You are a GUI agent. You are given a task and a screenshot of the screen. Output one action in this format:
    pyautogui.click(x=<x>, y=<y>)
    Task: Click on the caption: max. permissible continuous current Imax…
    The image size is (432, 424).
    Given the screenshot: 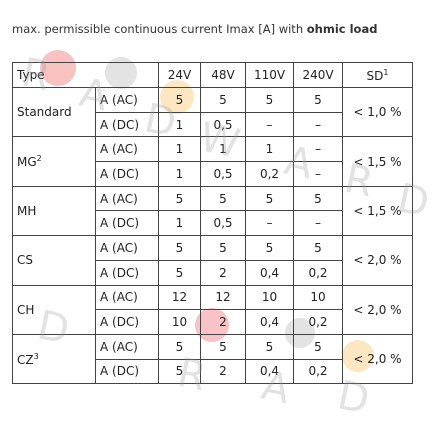 What is the action you would take?
    pyautogui.click(x=194, y=29)
    